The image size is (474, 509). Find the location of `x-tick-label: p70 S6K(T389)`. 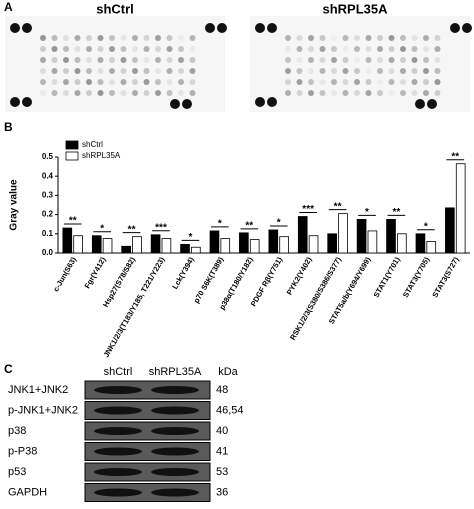

x-tick-label: p70 S6K(T389) is located at coordinates (209, 280).